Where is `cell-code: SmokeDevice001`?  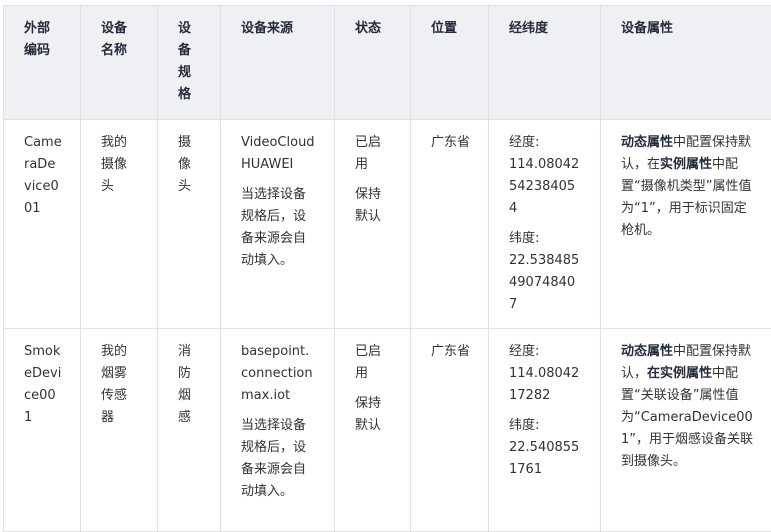 cell-code: SmokeDevice001 is located at coordinates (42, 430).